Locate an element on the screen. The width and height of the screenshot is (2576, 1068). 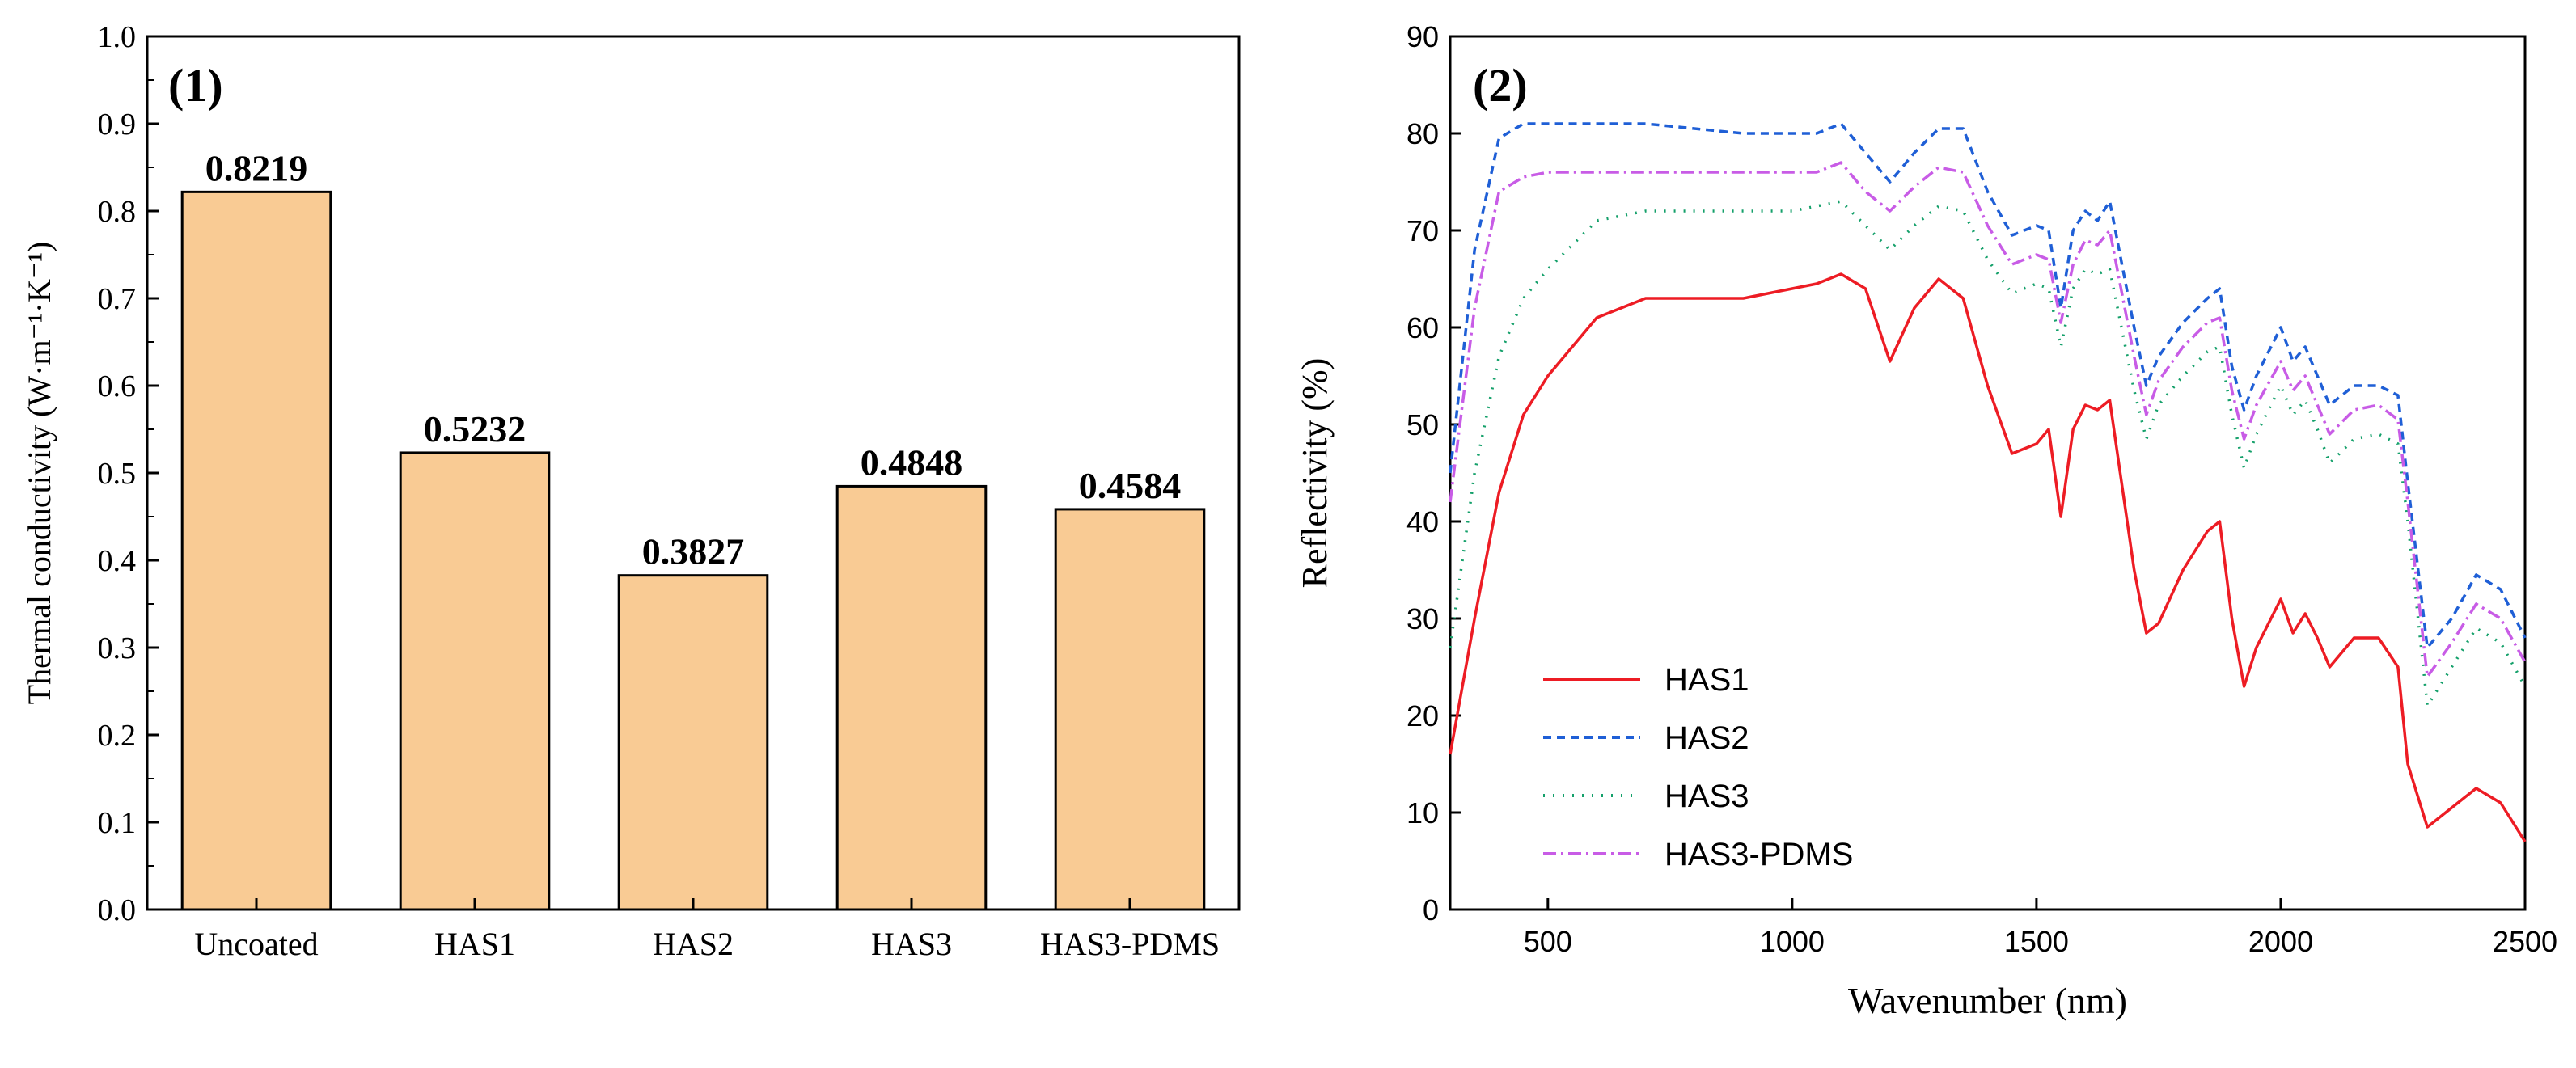
bar-has3-pdms is located at coordinates (1130, 709).